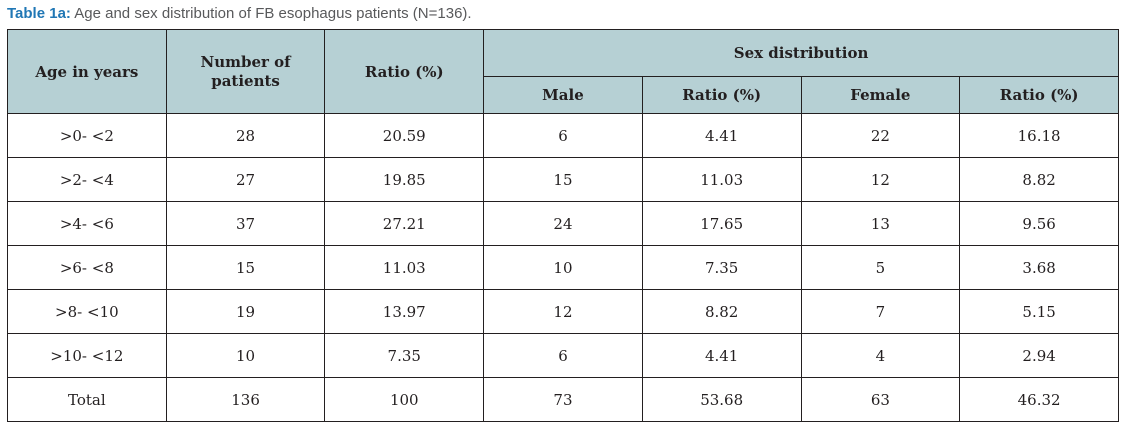 The image size is (1126, 423). I want to click on cell-male: 15, so click(563, 179).